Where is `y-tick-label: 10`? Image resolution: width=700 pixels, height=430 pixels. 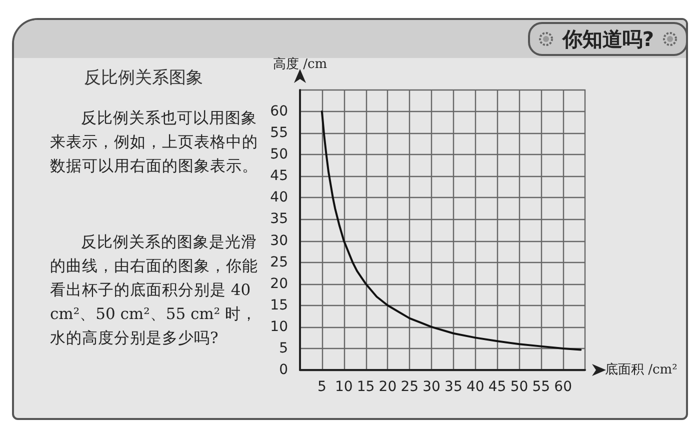
y-tick-label: 10 is located at coordinates (279, 326).